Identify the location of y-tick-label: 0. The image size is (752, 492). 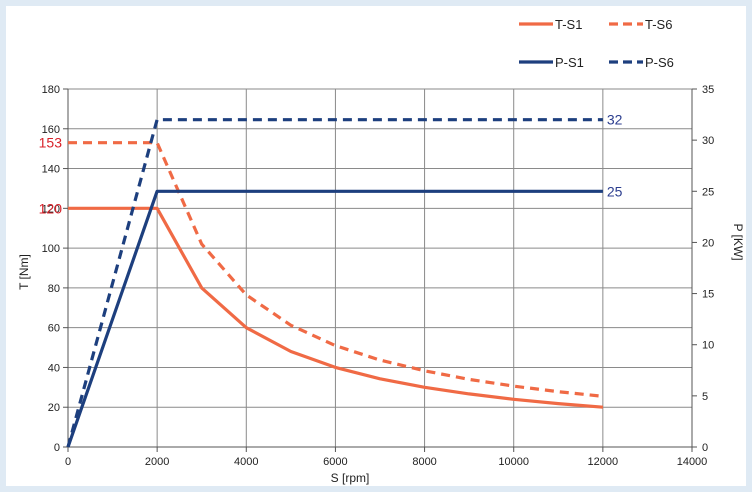
(57, 448).